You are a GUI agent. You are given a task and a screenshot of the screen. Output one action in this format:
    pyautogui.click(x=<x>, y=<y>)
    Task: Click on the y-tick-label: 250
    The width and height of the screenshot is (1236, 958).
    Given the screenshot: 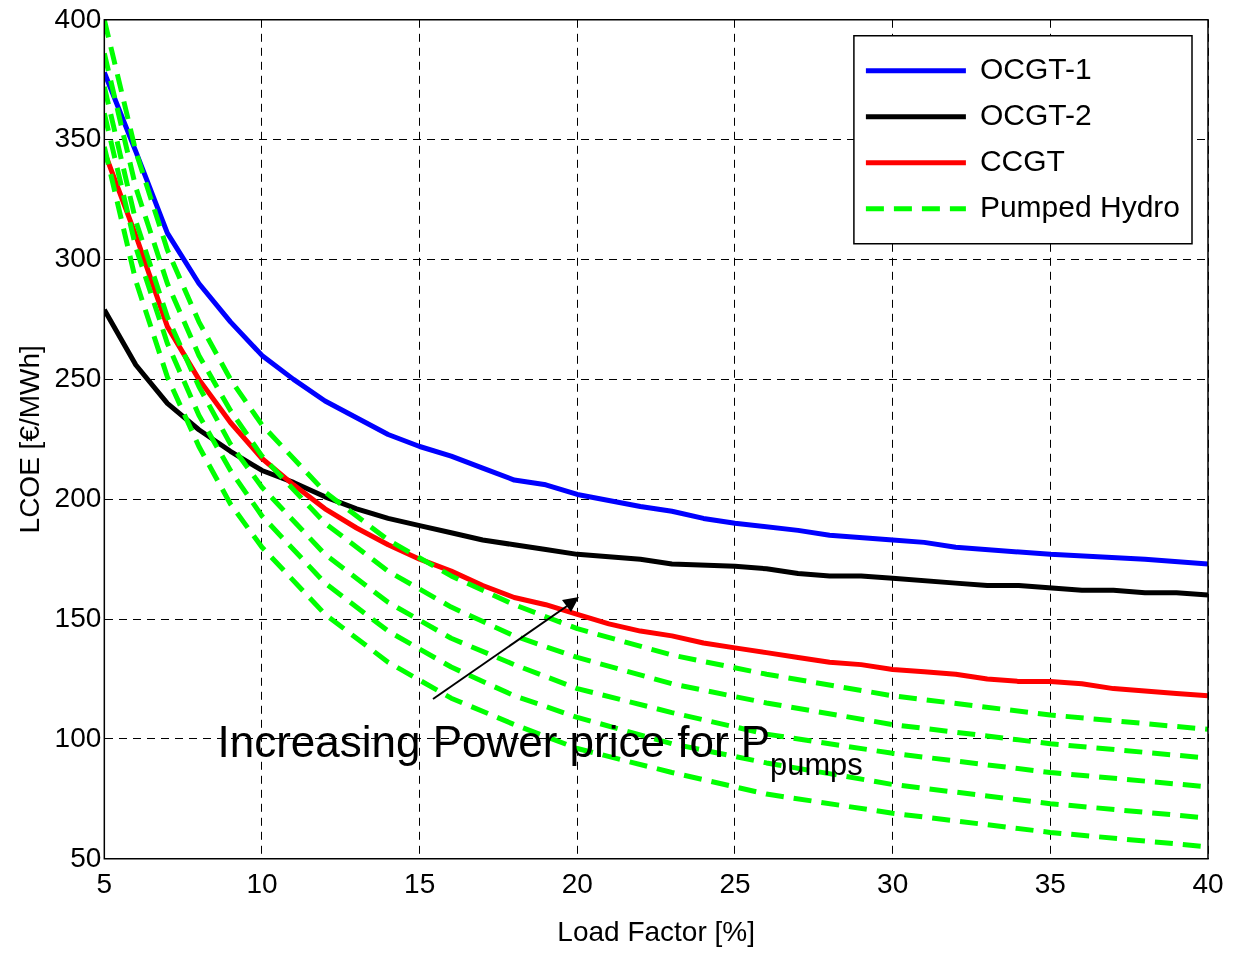 What is the action you would take?
    pyautogui.click(x=78, y=378)
    